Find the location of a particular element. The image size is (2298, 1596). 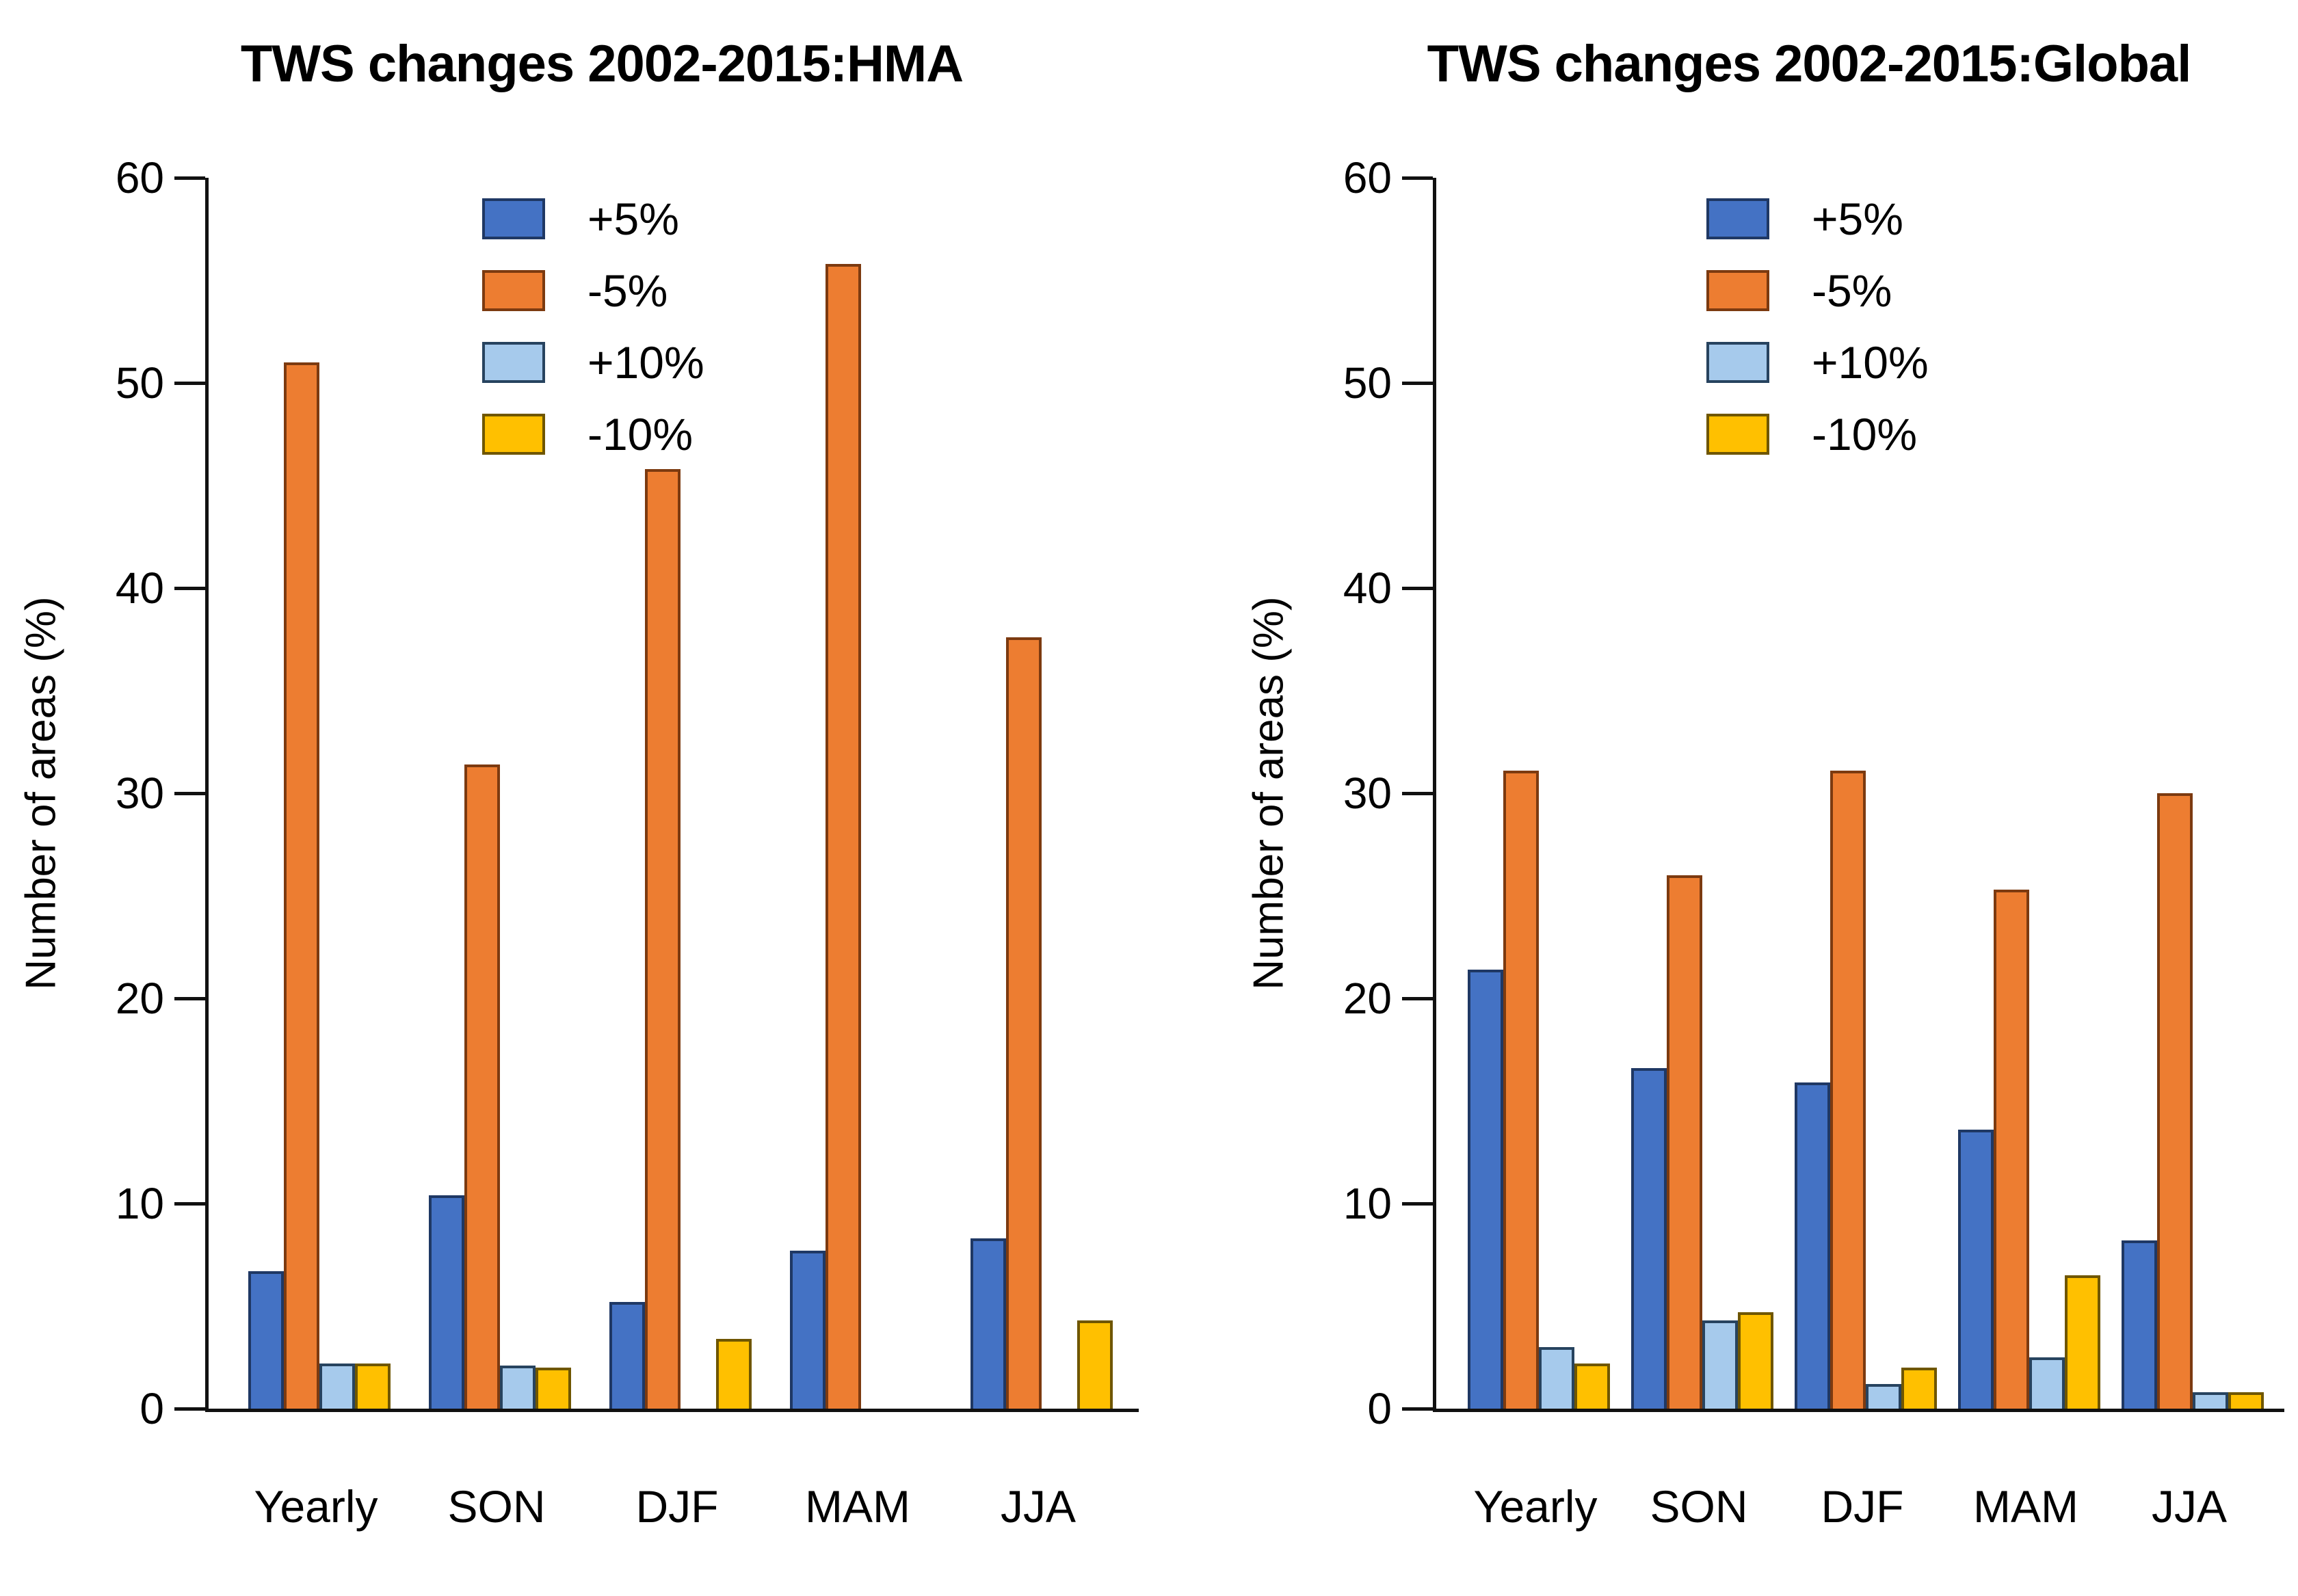

legend-global: +5% -5% +10% -10% is located at coordinates (1817, 340).